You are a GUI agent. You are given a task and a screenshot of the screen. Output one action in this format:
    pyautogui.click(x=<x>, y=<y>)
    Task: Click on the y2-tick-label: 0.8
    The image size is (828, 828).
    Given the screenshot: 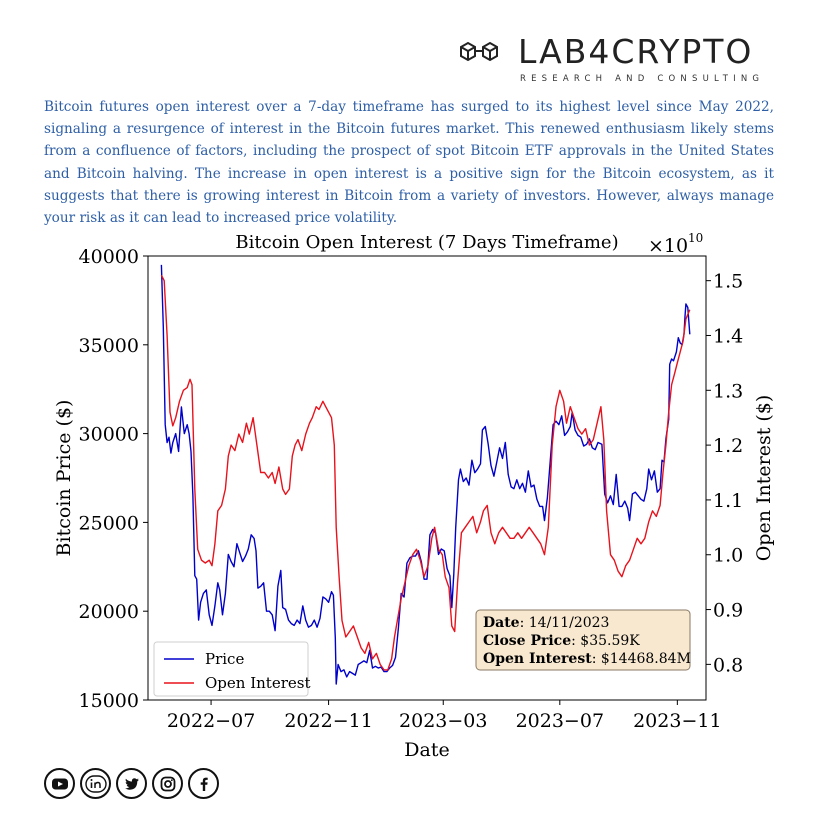 What is the action you would take?
    pyautogui.click(x=728, y=665)
    